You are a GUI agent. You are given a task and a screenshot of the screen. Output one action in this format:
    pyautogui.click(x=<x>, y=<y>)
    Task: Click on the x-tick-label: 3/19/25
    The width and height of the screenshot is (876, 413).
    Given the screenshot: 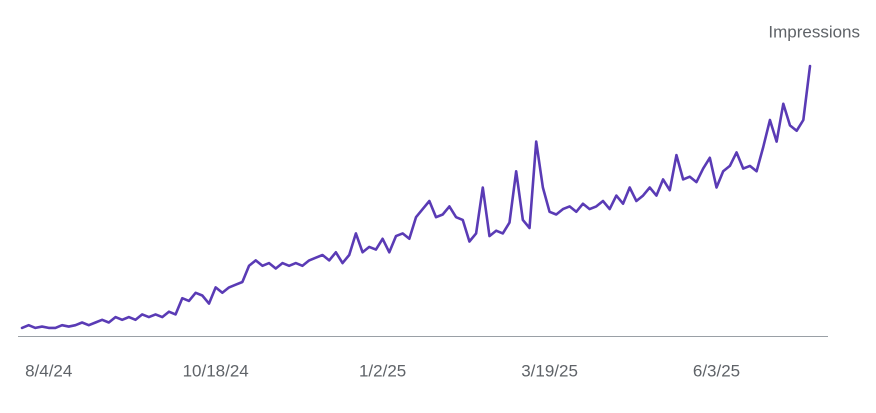 What is the action you would take?
    pyautogui.click(x=549, y=370)
    